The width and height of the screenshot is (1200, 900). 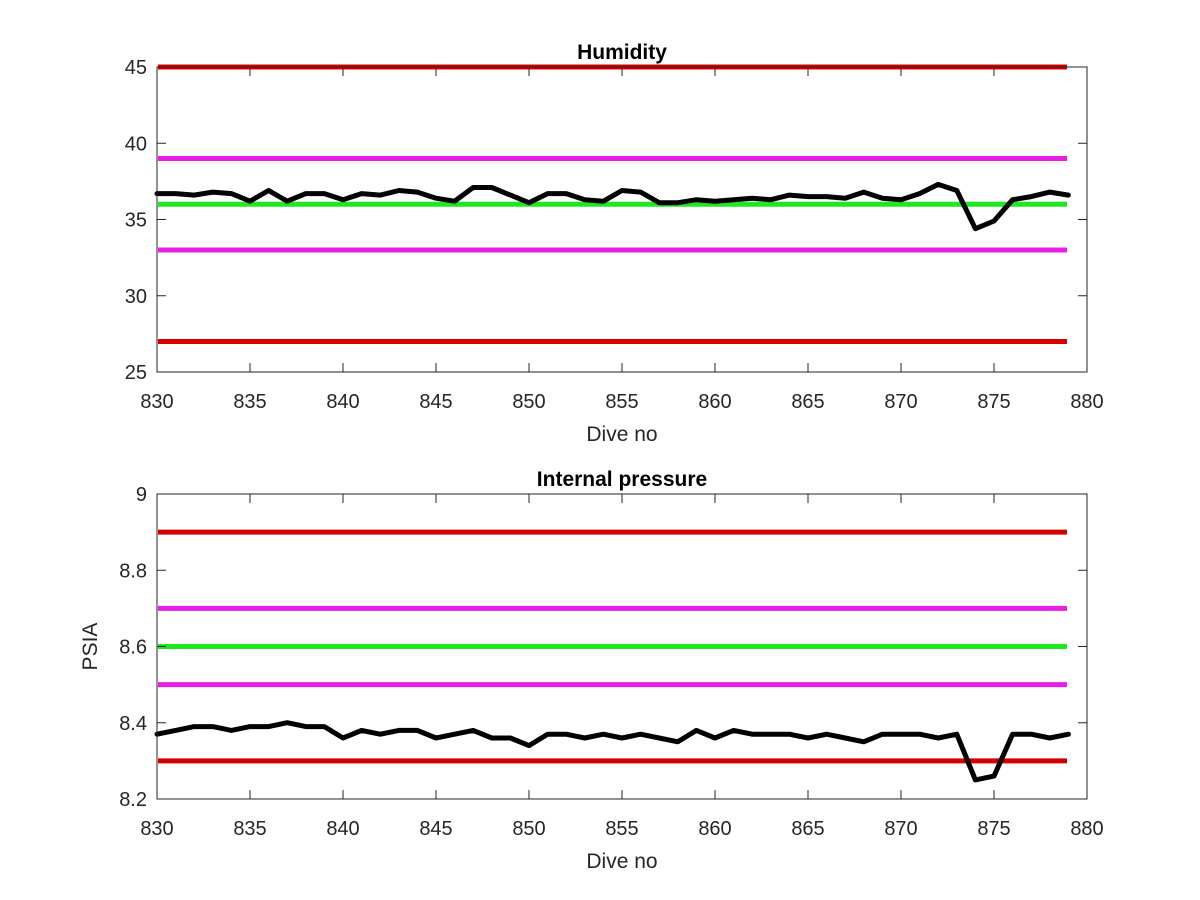 What do you see at coordinates (156, 829) in the screenshot?
I see `internal-pressure-x-tick-label: 830` at bounding box center [156, 829].